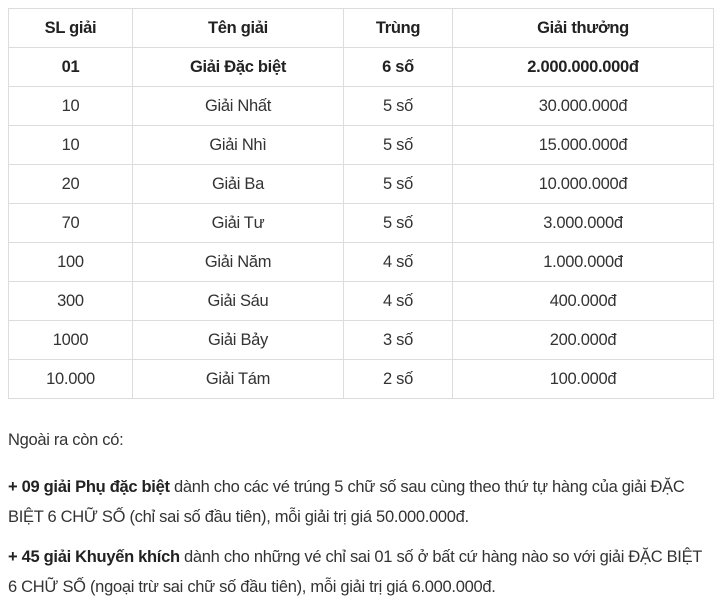 The height and width of the screenshot is (604, 720). I want to click on cell-quantity: 10.000, so click(70, 379).